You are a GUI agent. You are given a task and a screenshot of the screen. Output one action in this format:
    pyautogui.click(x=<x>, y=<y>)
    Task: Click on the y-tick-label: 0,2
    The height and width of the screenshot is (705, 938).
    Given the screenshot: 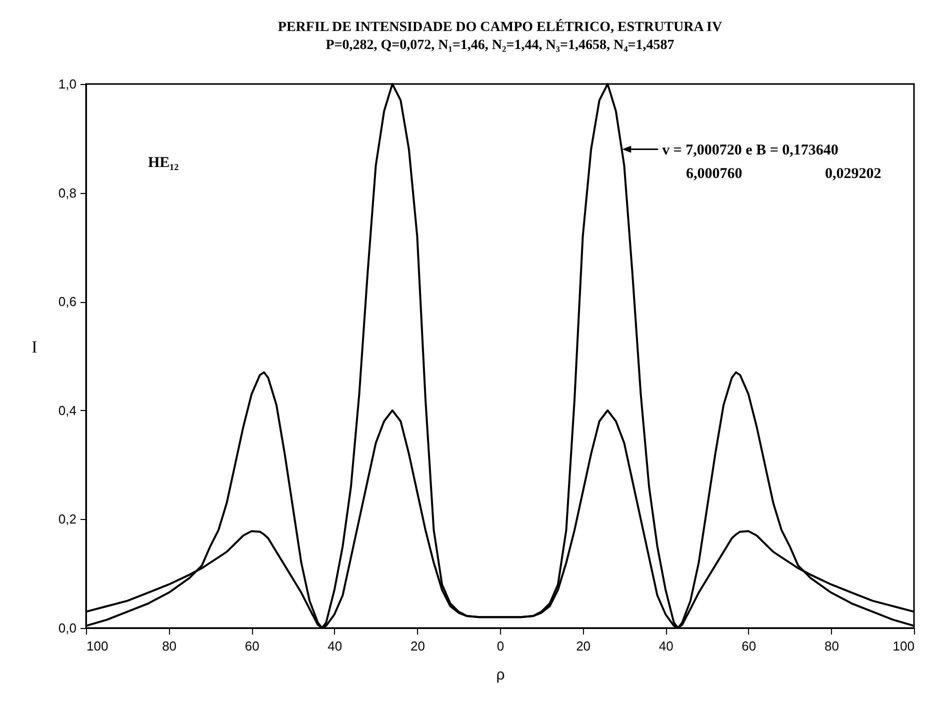 What is the action you would take?
    pyautogui.click(x=67, y=519)
    